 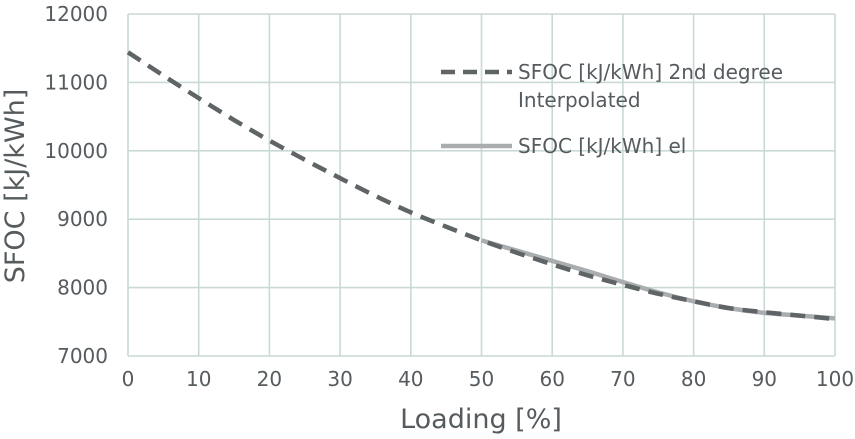 What do you see at coordinates (82, 219) in the screenshot?
I see `y-tick-label: 9000` at bounding box center [82, 219].